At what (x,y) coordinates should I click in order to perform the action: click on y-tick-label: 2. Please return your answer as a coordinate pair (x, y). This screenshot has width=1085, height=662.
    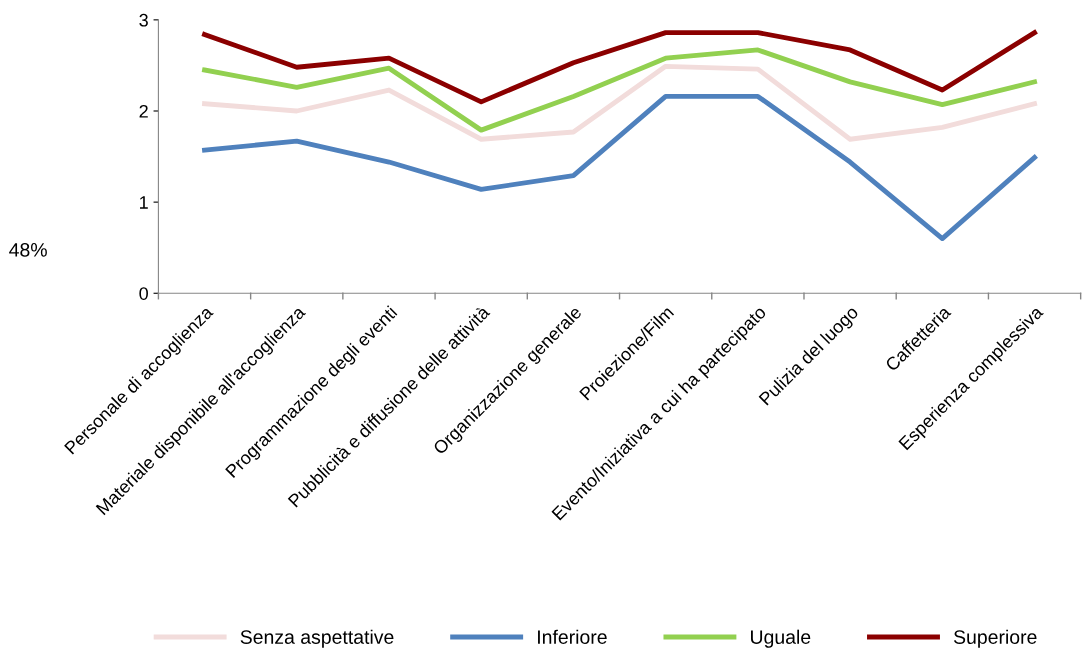
    Looking at the image, I should click on (143, 111).